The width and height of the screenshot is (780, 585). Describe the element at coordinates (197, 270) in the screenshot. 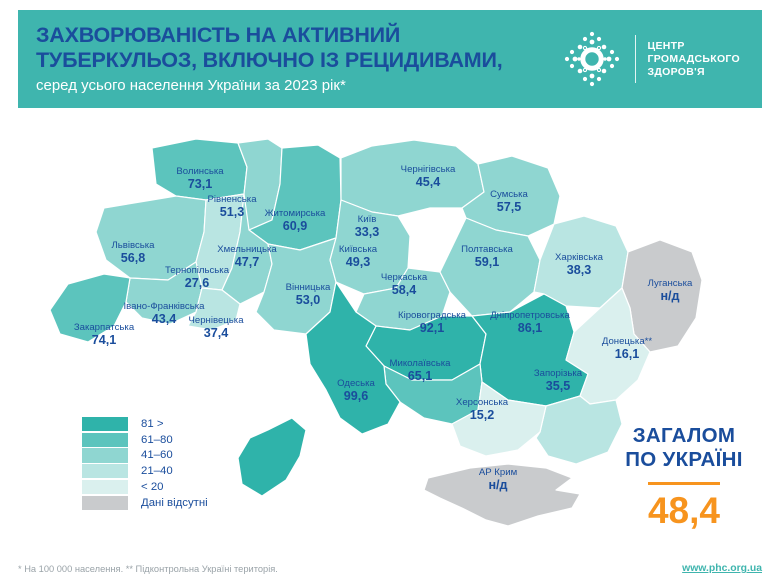

I see `region-label-ternopil: Тернопільська` at that location.